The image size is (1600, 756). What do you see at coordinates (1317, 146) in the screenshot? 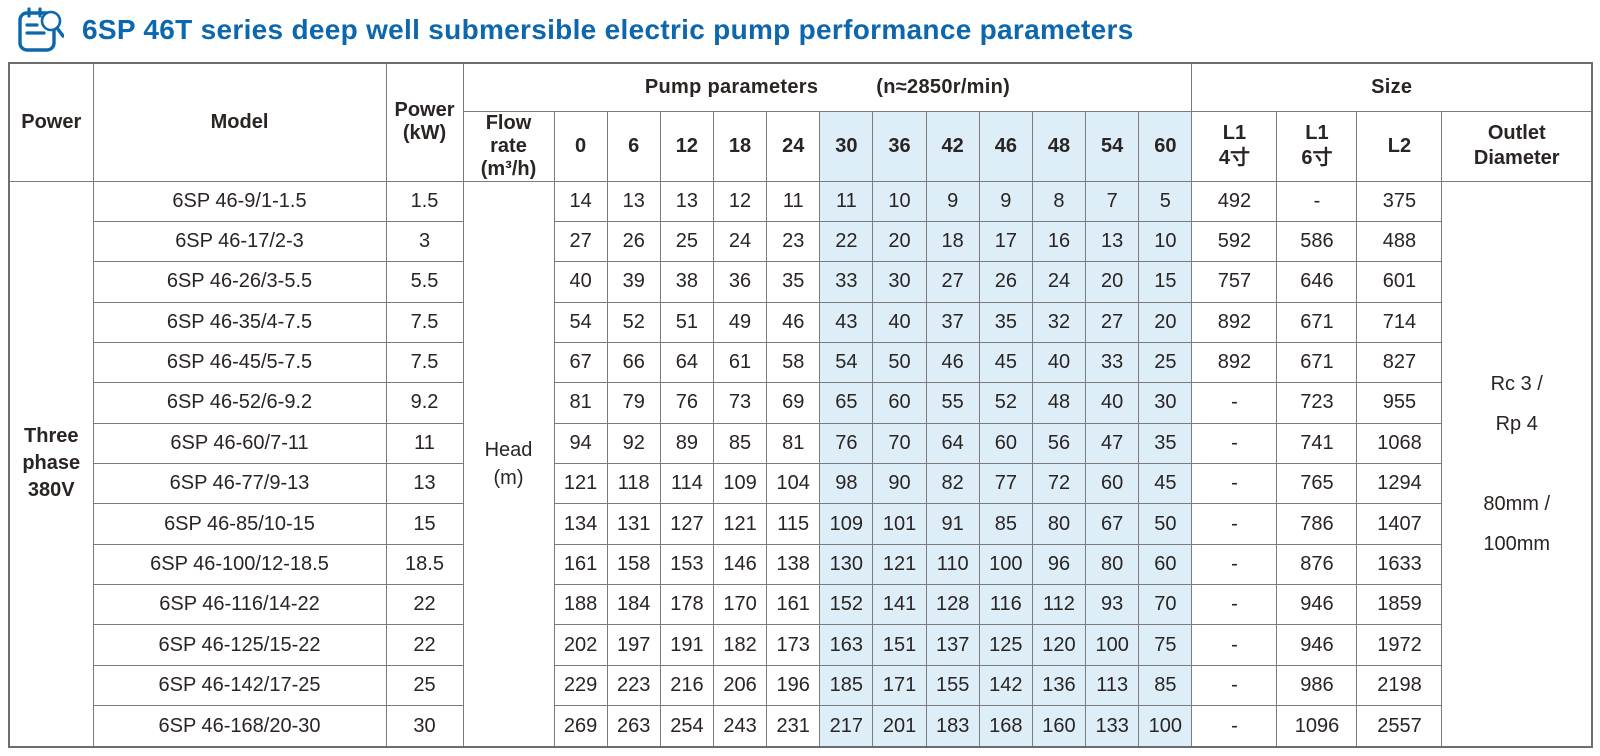
I see `col-header-l1-6inch: L1 6寸` at bounding box center [1317, 146].